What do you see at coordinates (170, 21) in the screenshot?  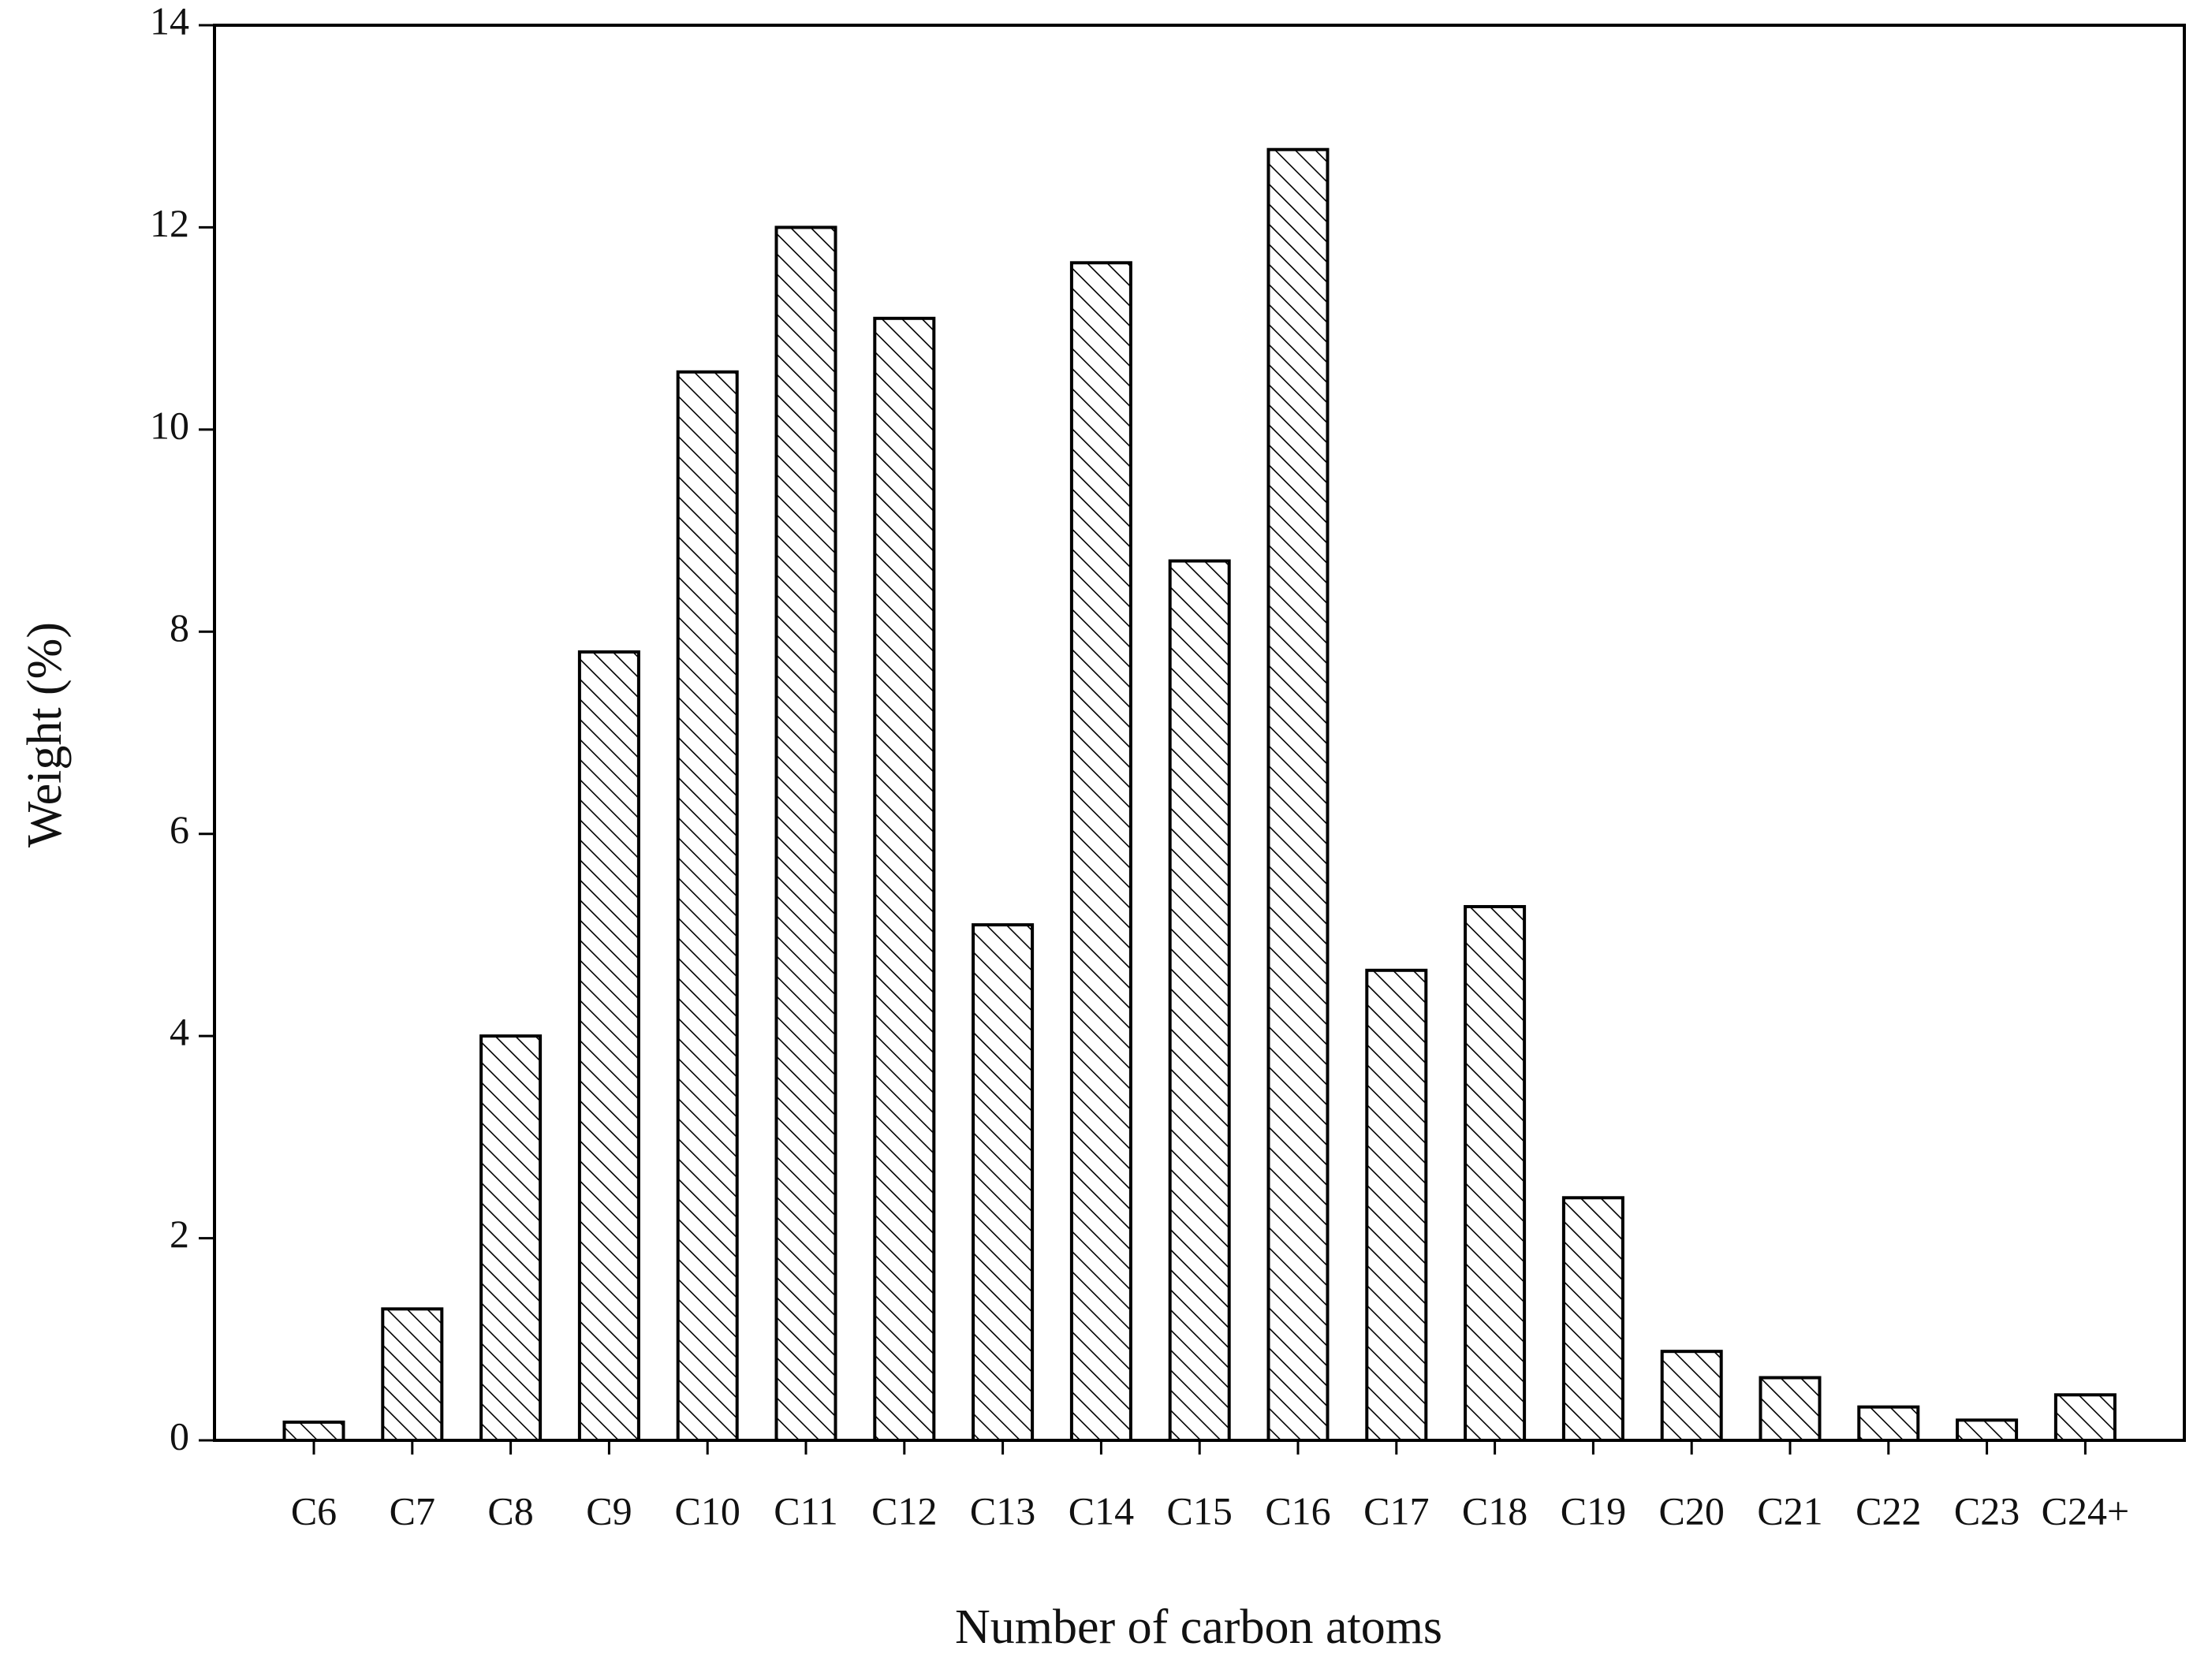 I see `y-tick-label: 14` at bounding box center [170, 21].